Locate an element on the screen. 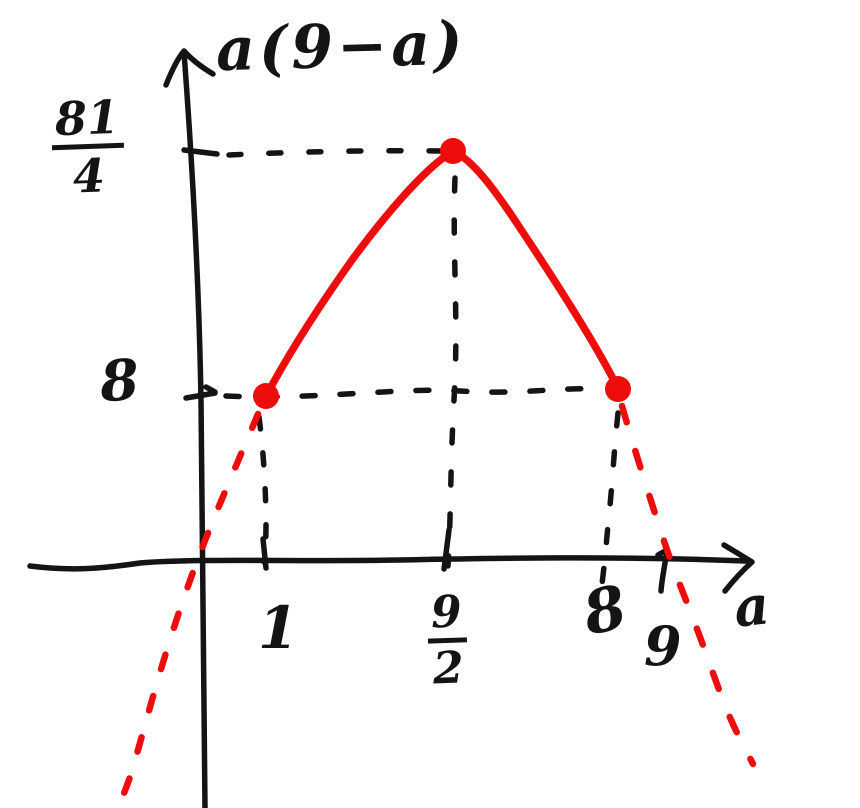 Image resolution: width=860 pixels, height=808 pixels. y-axis is located at coordinates (194, 428).